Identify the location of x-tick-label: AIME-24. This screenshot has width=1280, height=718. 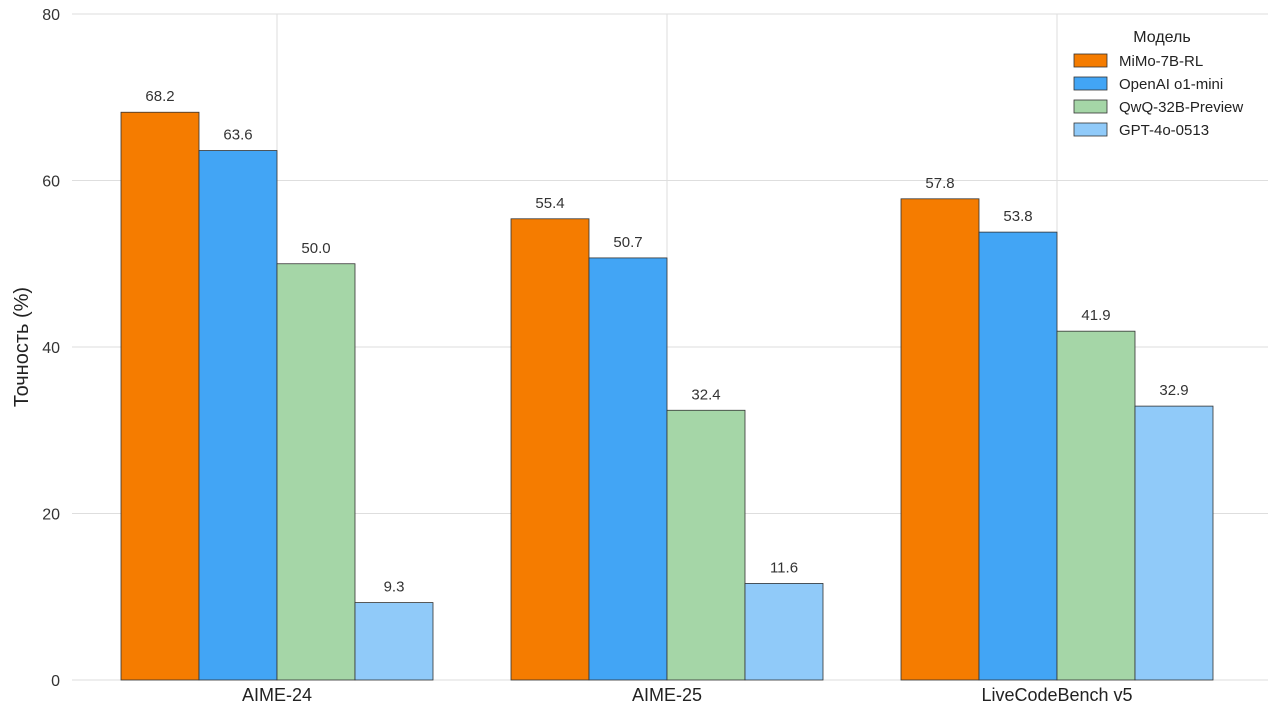
(277, 695).